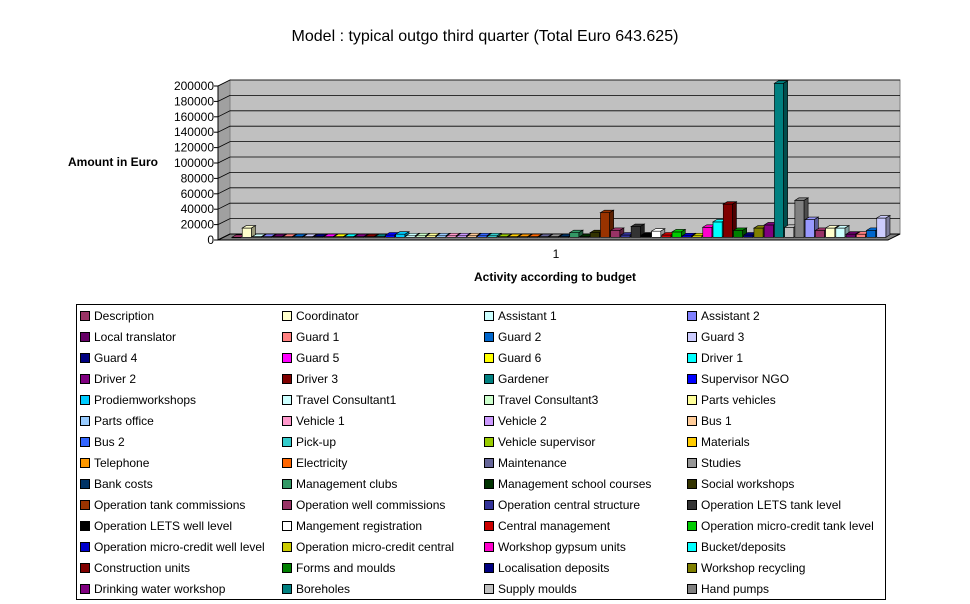 This screenshot has height=604, width=970. Describe the element at coordinates (723, 337) in the screenshot. I see `legend-label: Guard 3` at that location.